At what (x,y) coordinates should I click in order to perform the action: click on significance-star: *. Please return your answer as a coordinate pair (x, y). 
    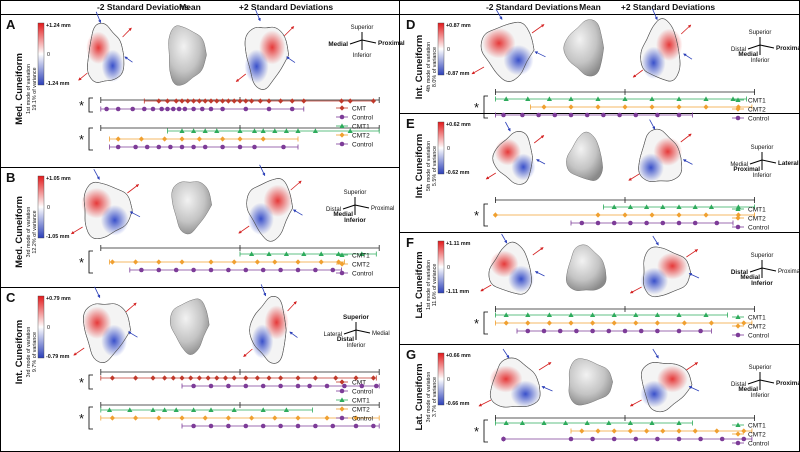
    Looking at the image, I should click on (476, 107).